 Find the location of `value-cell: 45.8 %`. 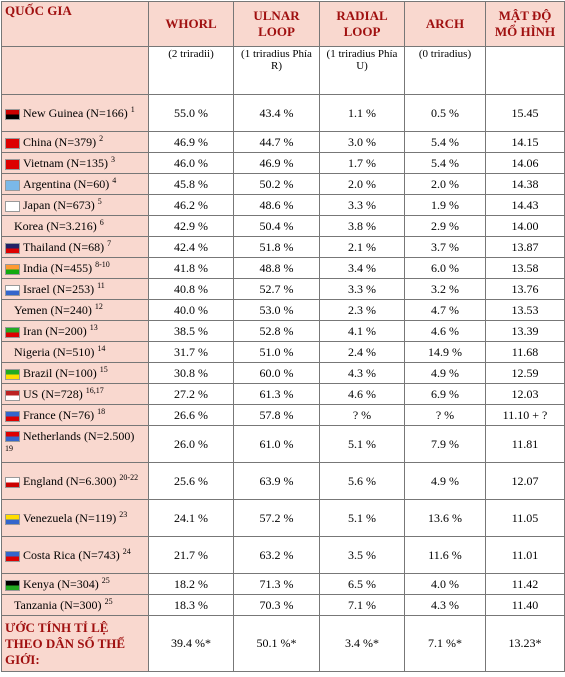

value-cell: 45.8 % is located at coordinates (191, 184).